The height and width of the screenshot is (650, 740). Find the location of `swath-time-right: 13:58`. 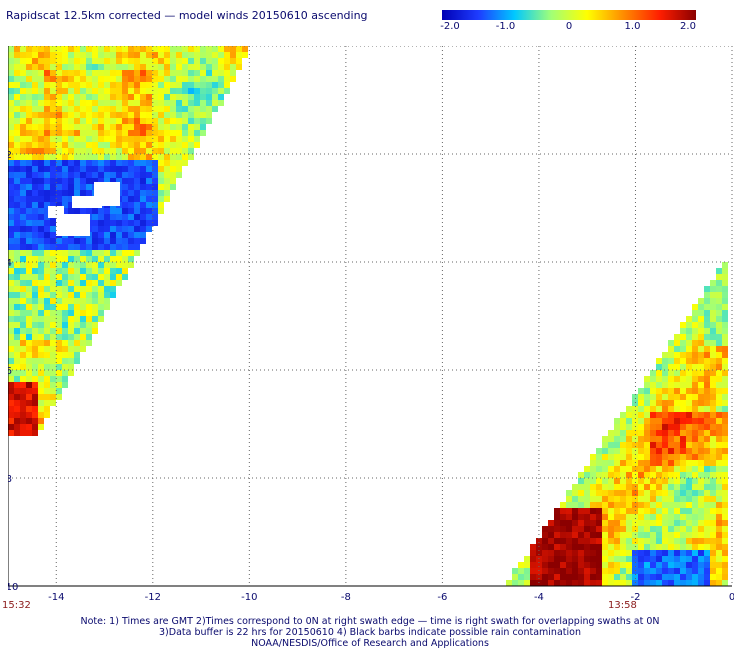

swath-time-right: 13:58 is located at coordinates (622, 605).